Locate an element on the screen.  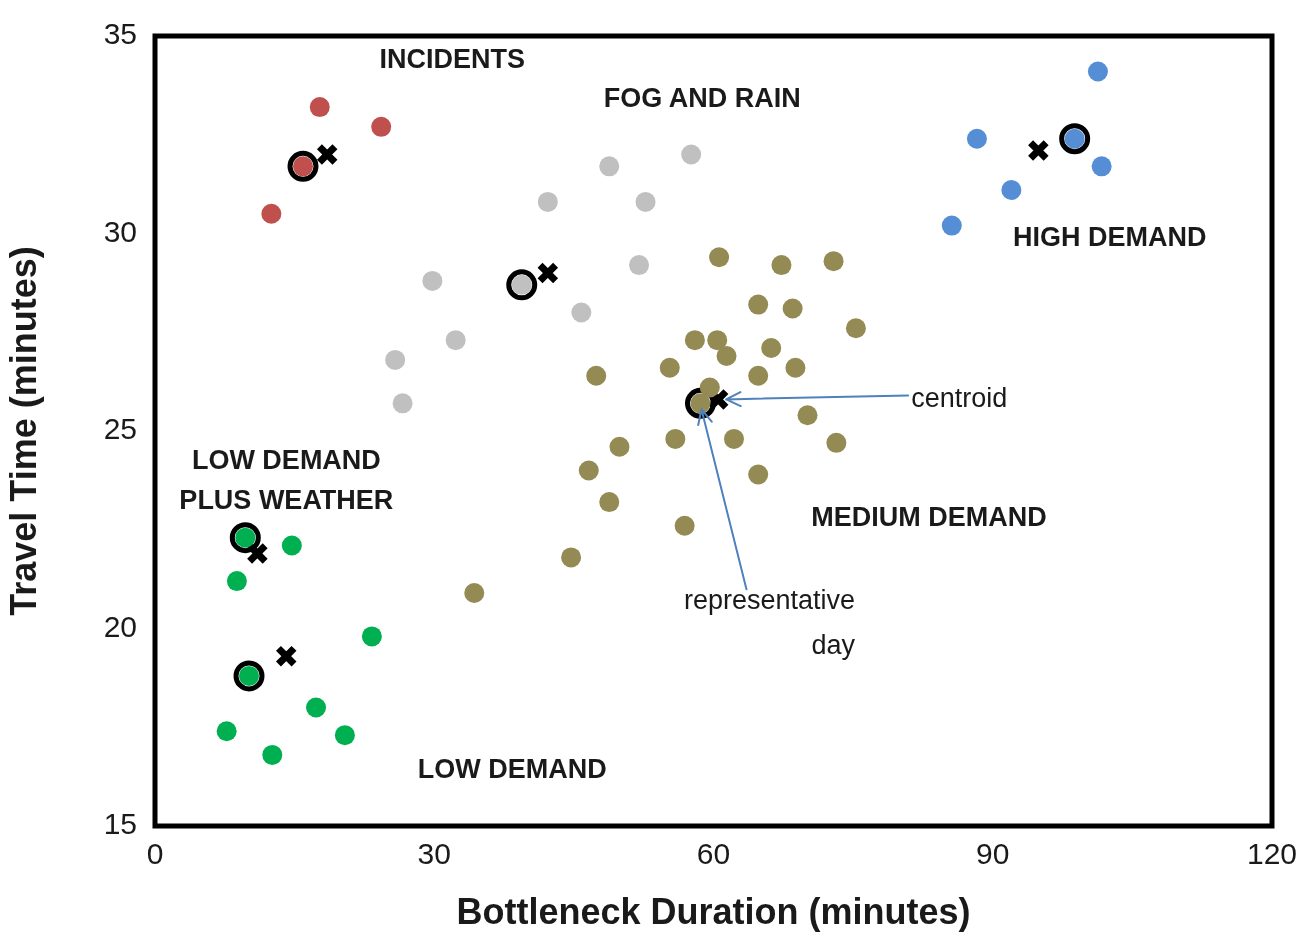
y-tick-label: 25 is located at coordinates (120, 429).